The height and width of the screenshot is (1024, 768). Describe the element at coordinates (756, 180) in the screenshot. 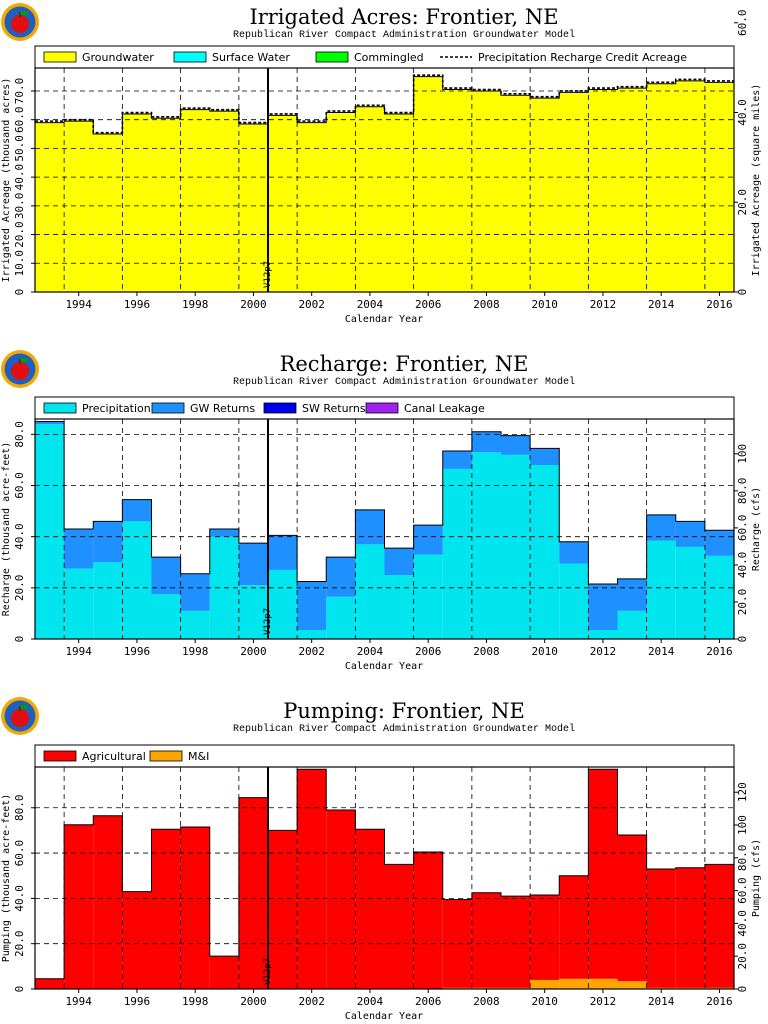

I see `y2-axis-label: Irrigated Acreage (square miles)` at that location.